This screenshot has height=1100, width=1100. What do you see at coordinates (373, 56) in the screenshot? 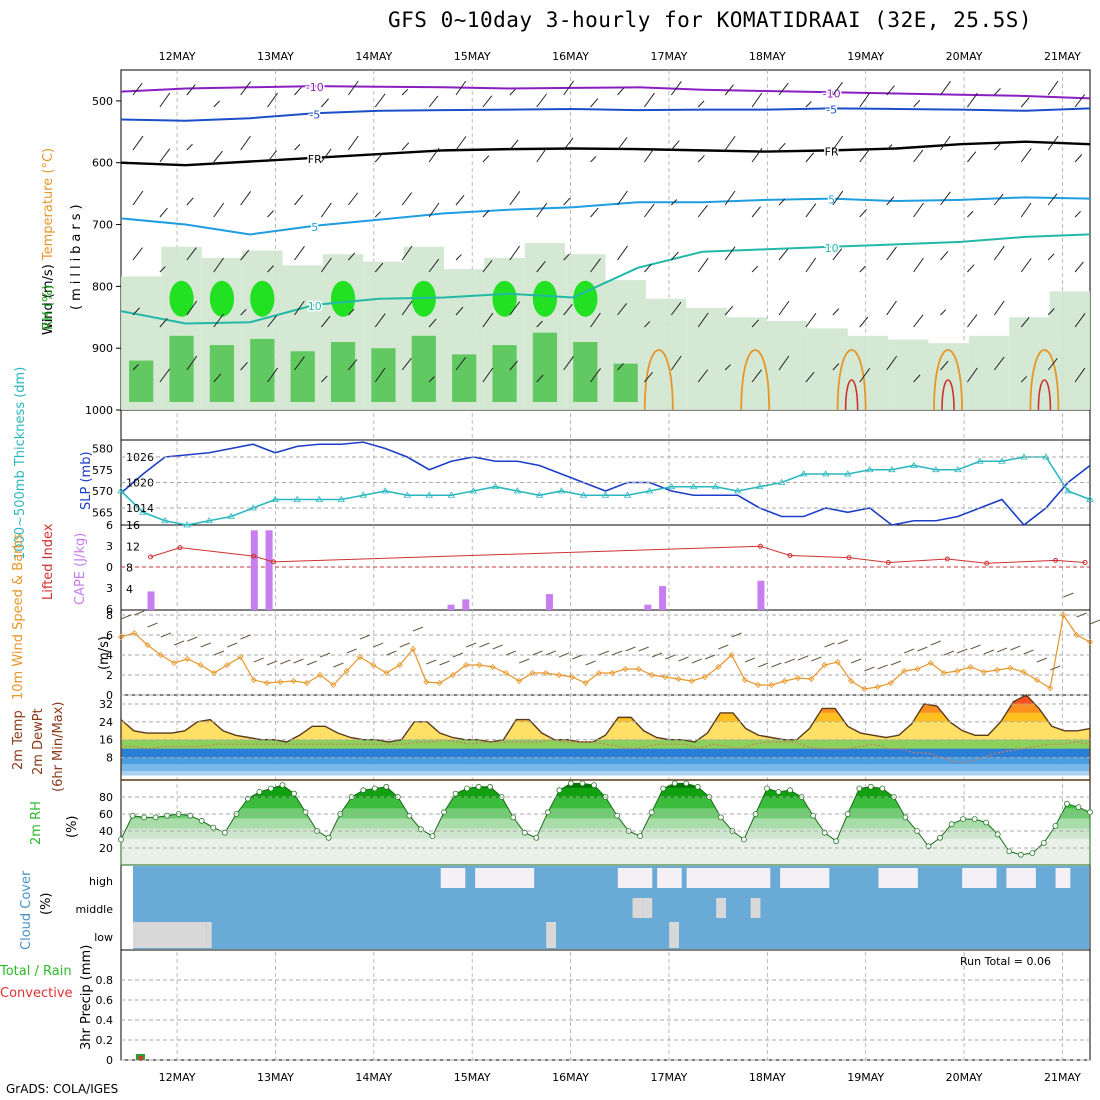
I see `x-tick-top-label: 14MAY` at bounding box center [373, 56].